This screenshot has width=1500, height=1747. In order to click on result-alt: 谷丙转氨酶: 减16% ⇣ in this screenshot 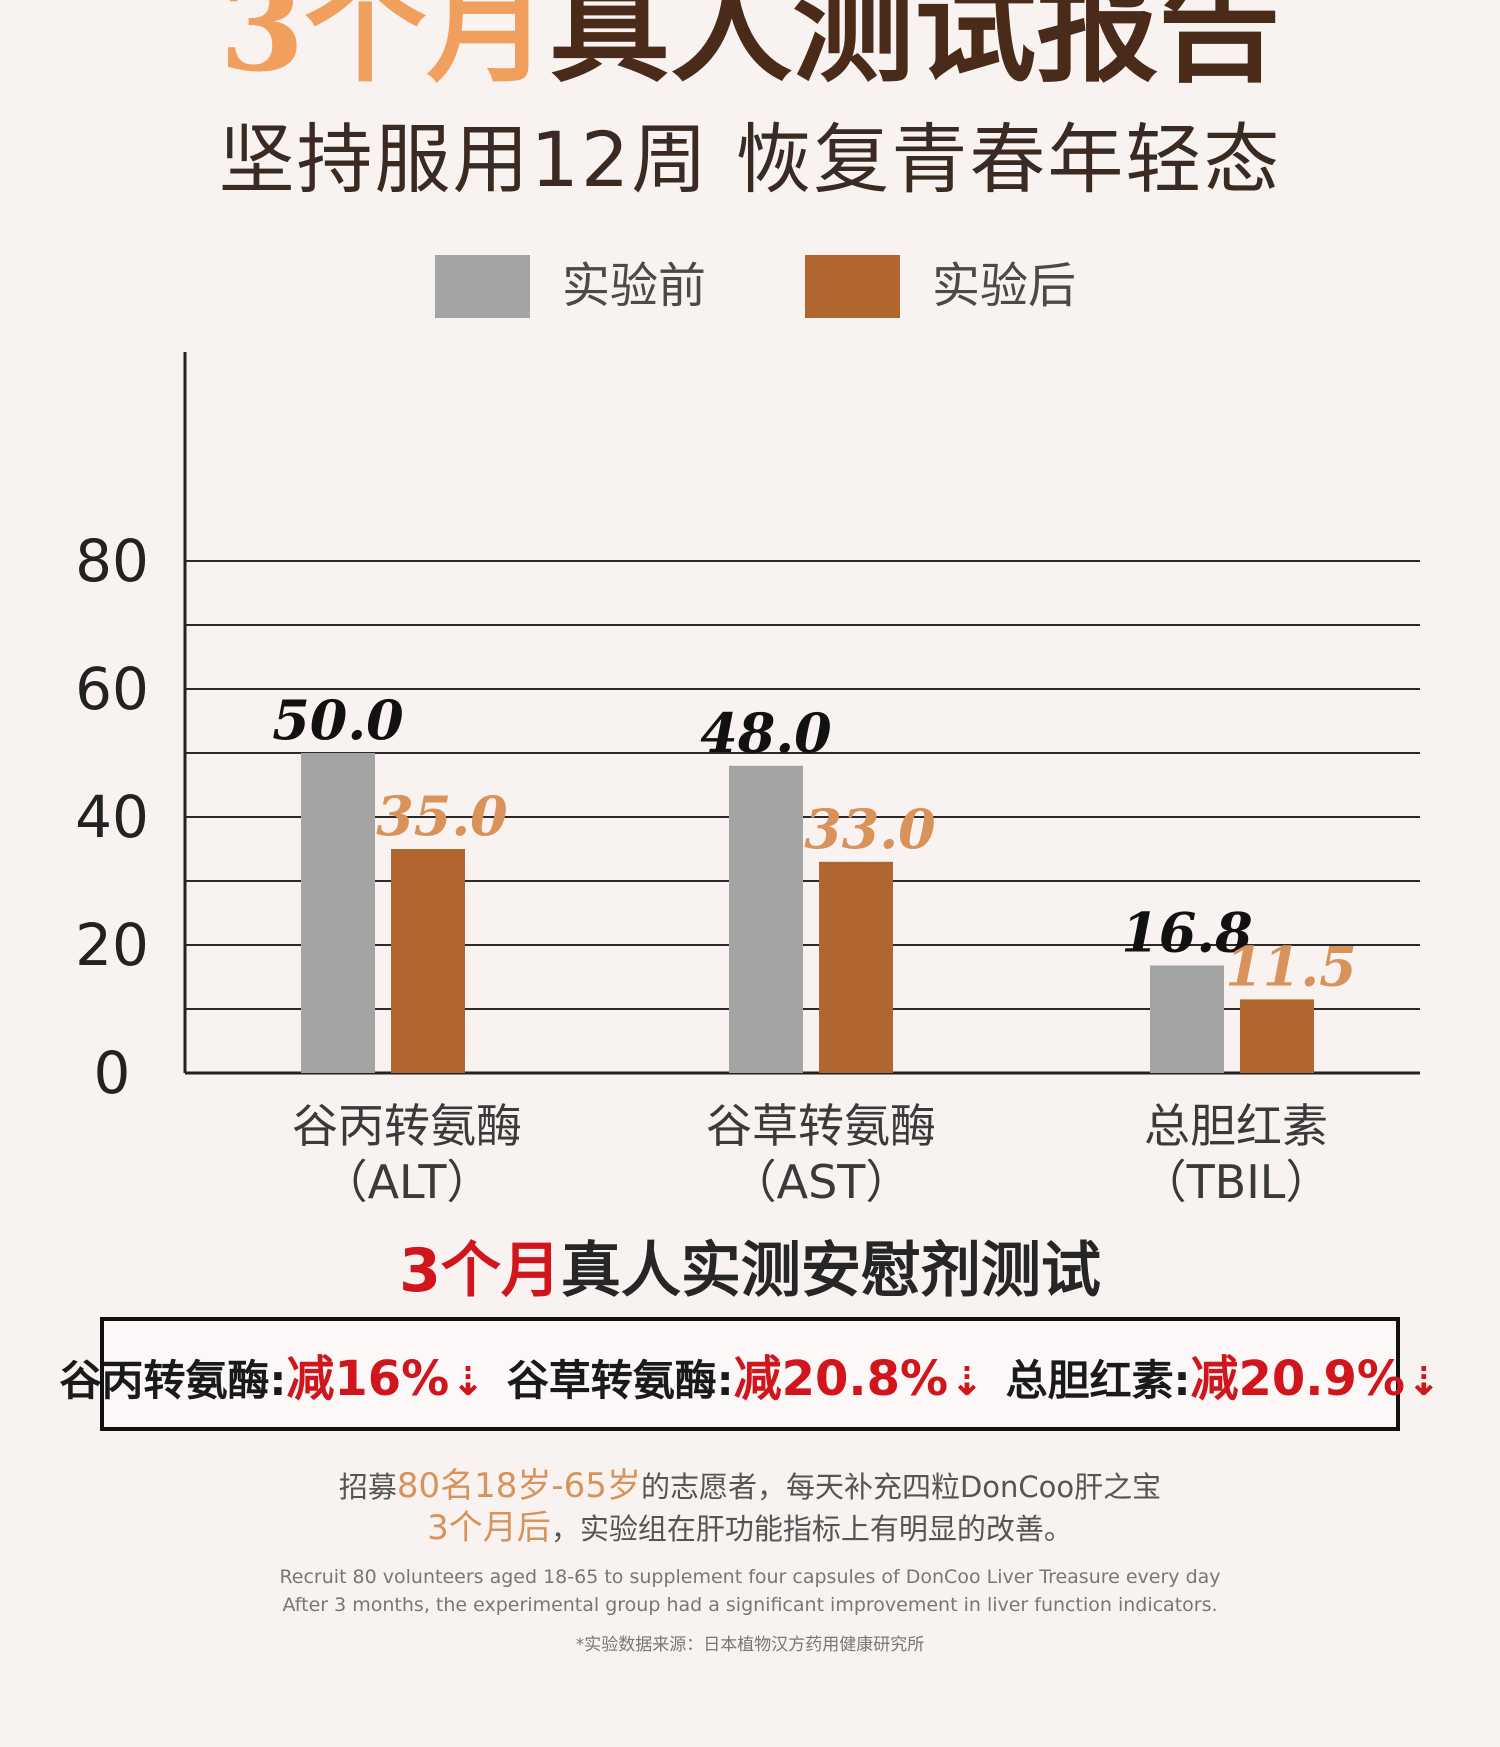, I will do `click(272, 1374)`.